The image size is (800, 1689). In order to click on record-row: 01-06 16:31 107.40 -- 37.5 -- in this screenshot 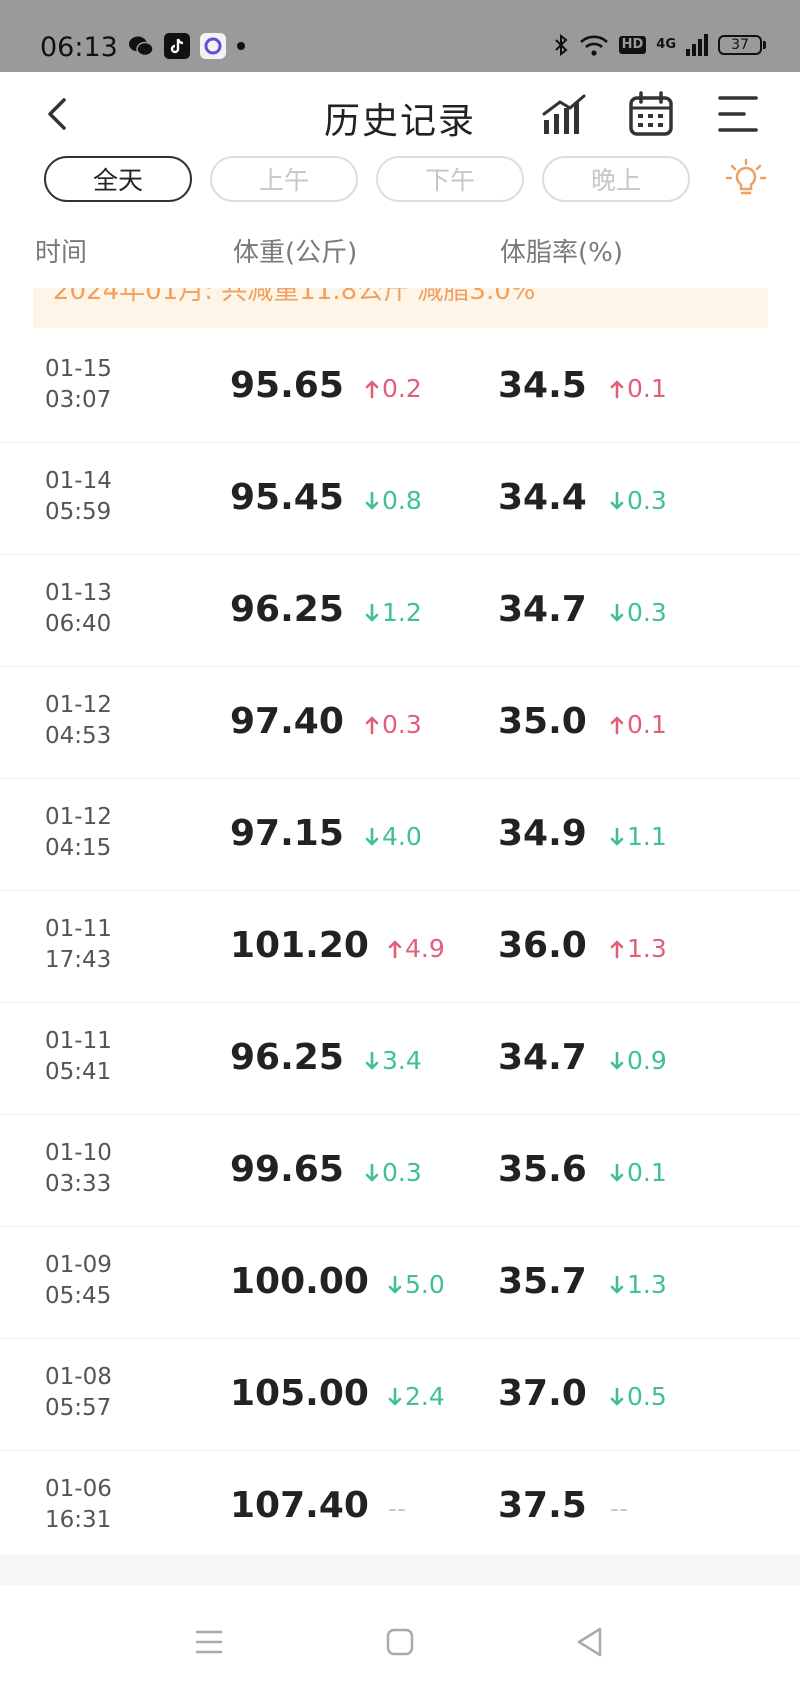, I will do `click(400, 1507)`.